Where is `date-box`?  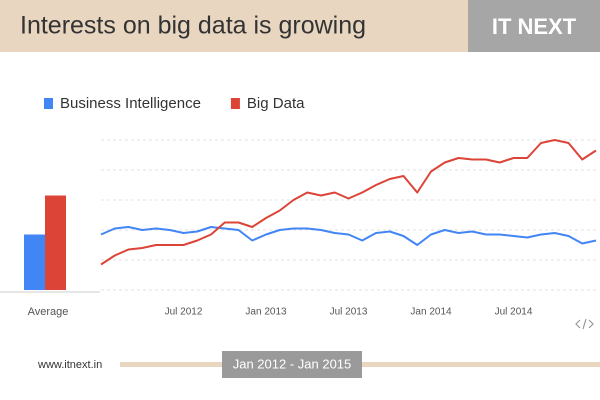 date-box is located at coordinates (292, 364).